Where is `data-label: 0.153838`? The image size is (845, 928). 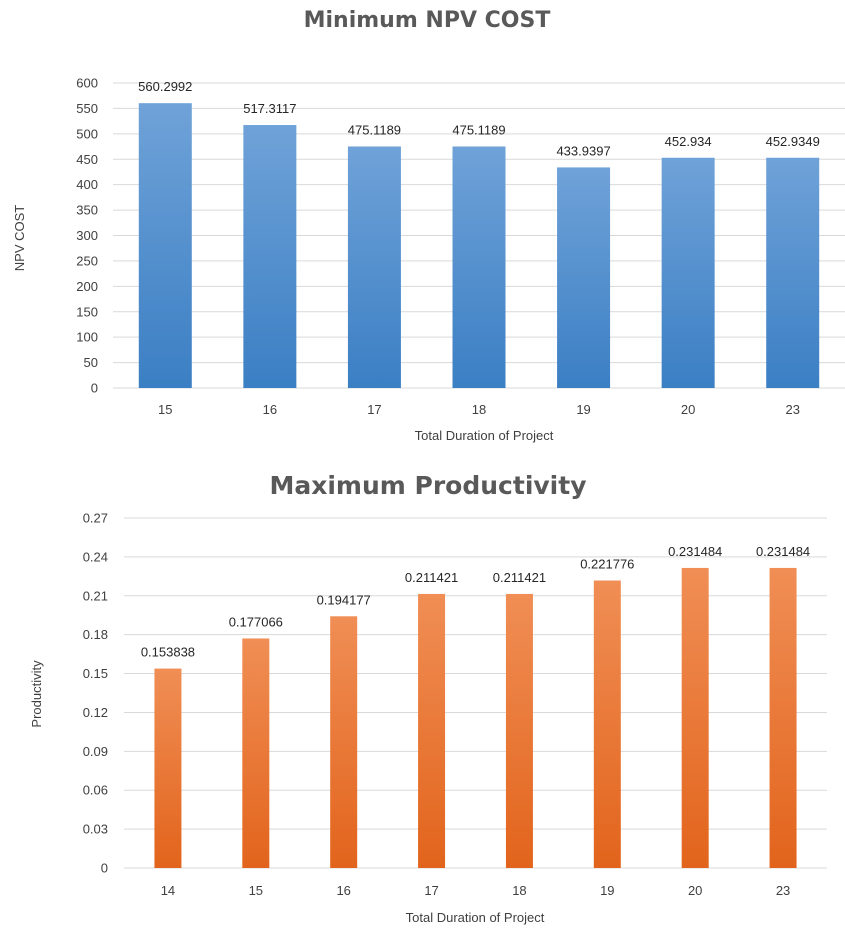 data-label: 0.153838 is located at coordinates (168, 652).